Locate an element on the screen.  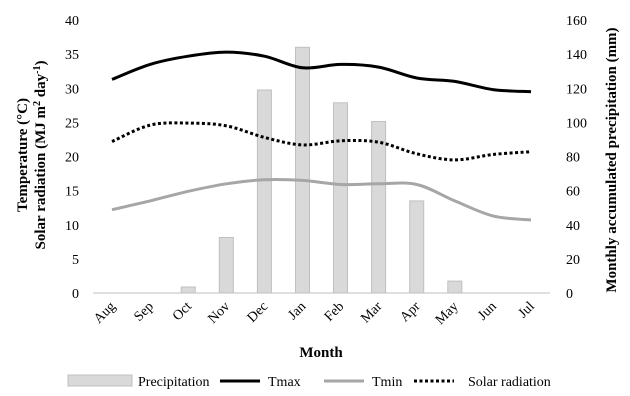
left-y-ticks: 0 5 10 15 20 25 30 35 40 is located at coordinates (72, 158).